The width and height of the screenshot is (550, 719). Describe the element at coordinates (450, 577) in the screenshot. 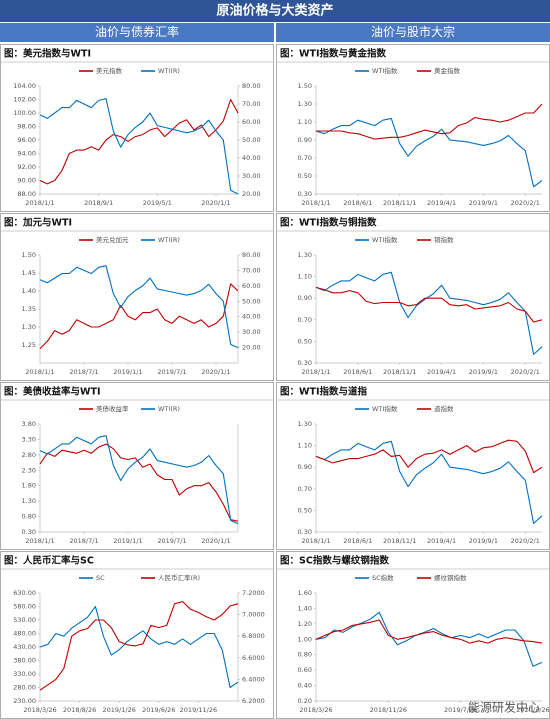

I see `legend-label: 螺纹钢指数` at that location.